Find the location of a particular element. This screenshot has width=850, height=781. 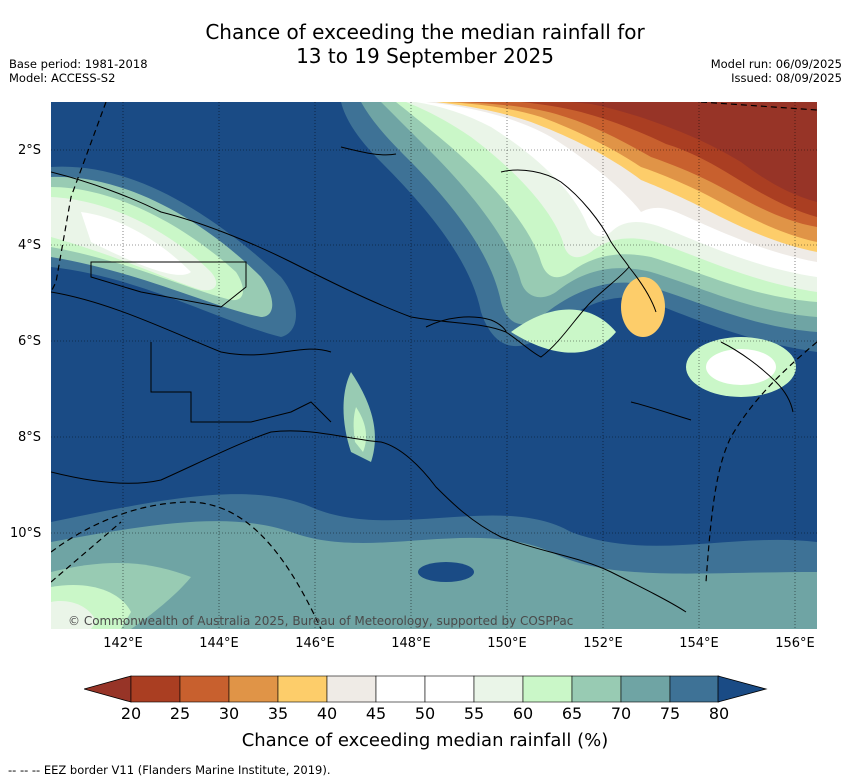

contour-55-sw is located at coordinates (73, 615).